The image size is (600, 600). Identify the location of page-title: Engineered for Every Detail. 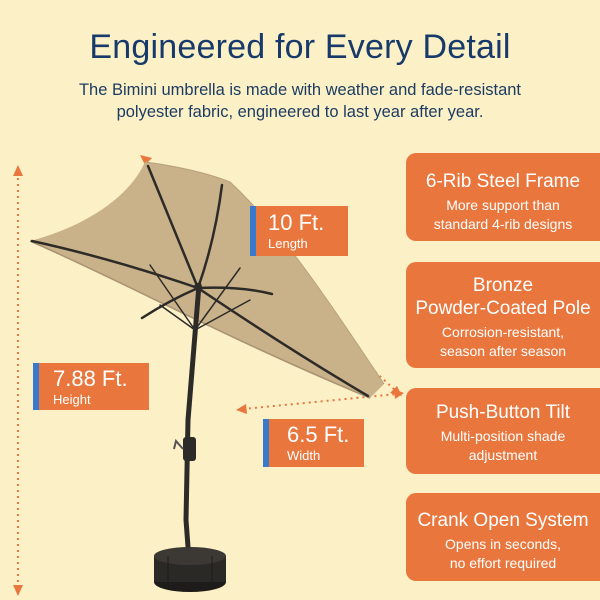
(300, 47).